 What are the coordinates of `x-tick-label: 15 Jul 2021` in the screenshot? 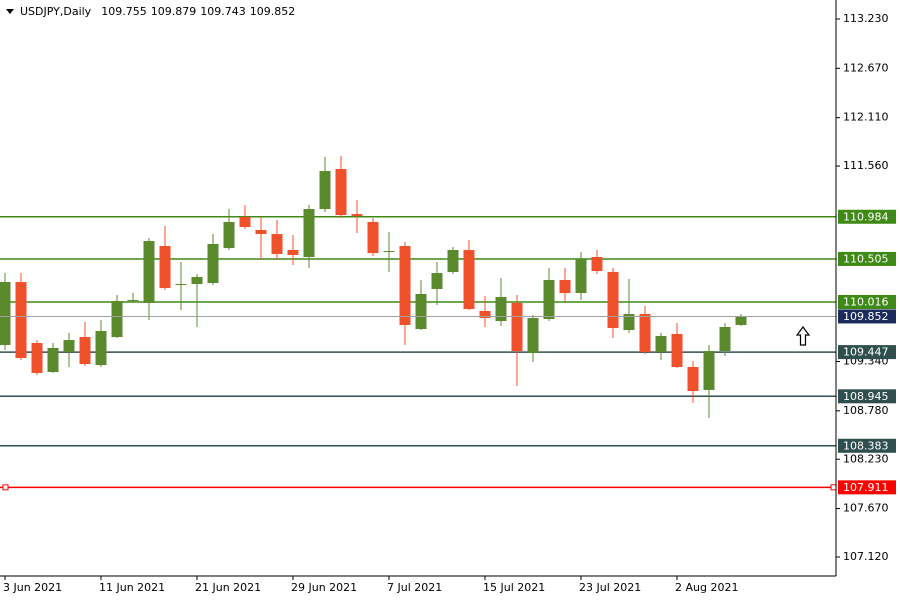 It's located at (514, 587).